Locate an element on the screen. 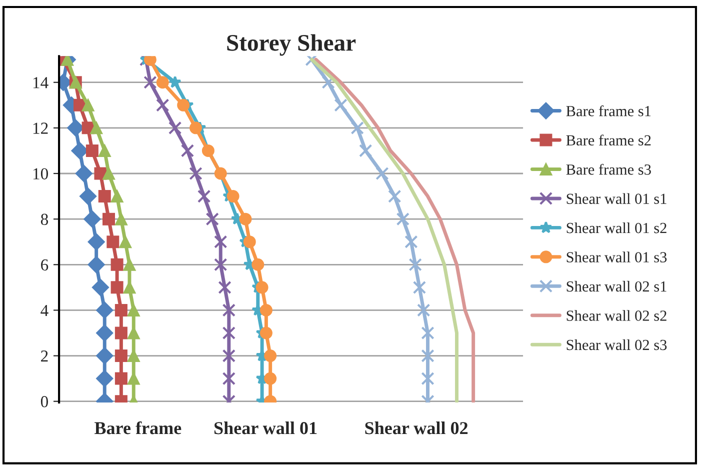 The width and height of the screenshot is (703, 468). legend-label: Shear wall 01 s3 is located at coordinates (616, 257).